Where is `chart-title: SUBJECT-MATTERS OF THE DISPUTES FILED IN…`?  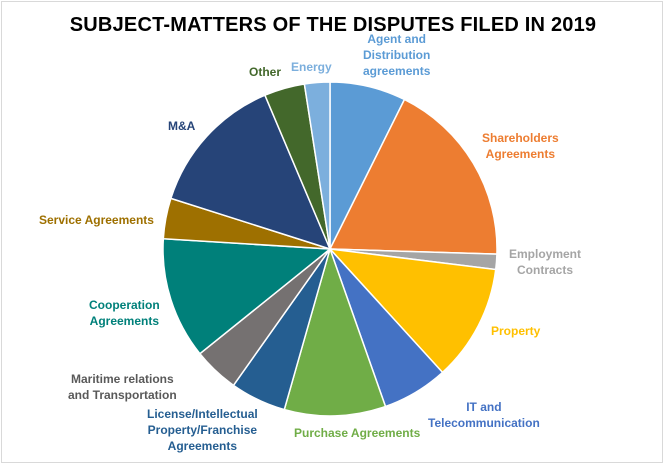
chart-title: SUBJECT-MATTERS OF THE DISPUTES FILED IN… is located at coordinates (333, 25).